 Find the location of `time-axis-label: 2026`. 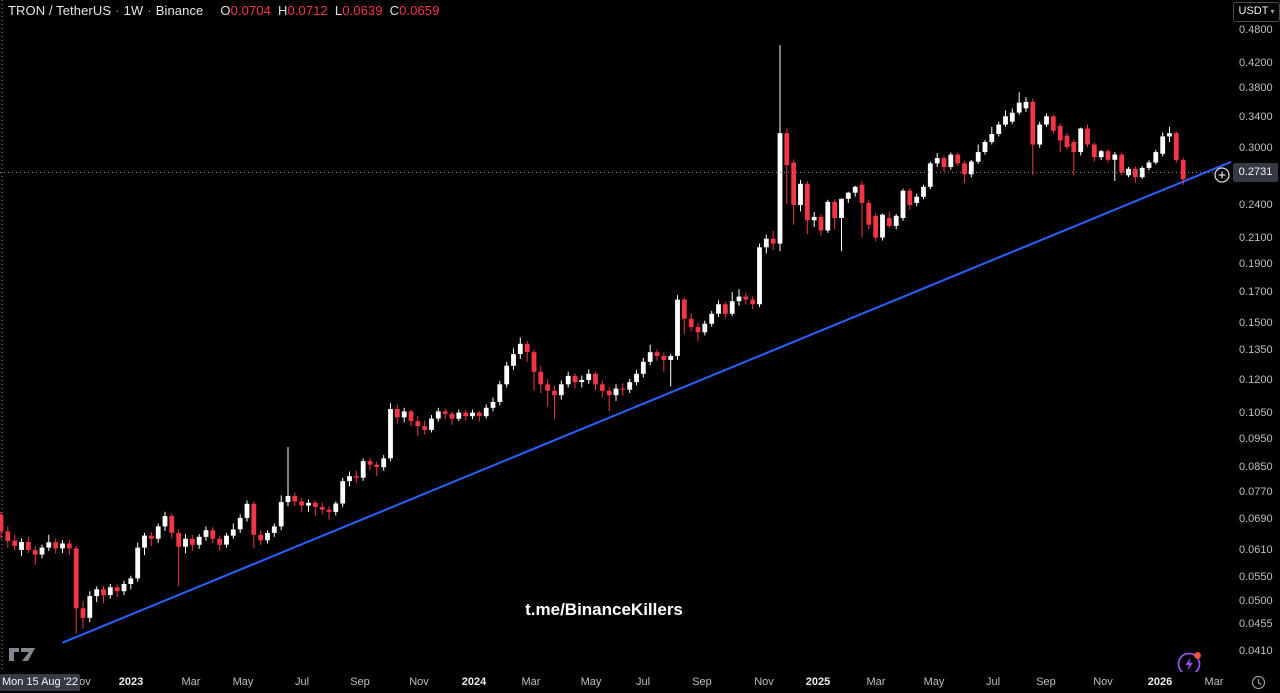

time-axis-label: 2026 is located at coordinates (1160, 682).